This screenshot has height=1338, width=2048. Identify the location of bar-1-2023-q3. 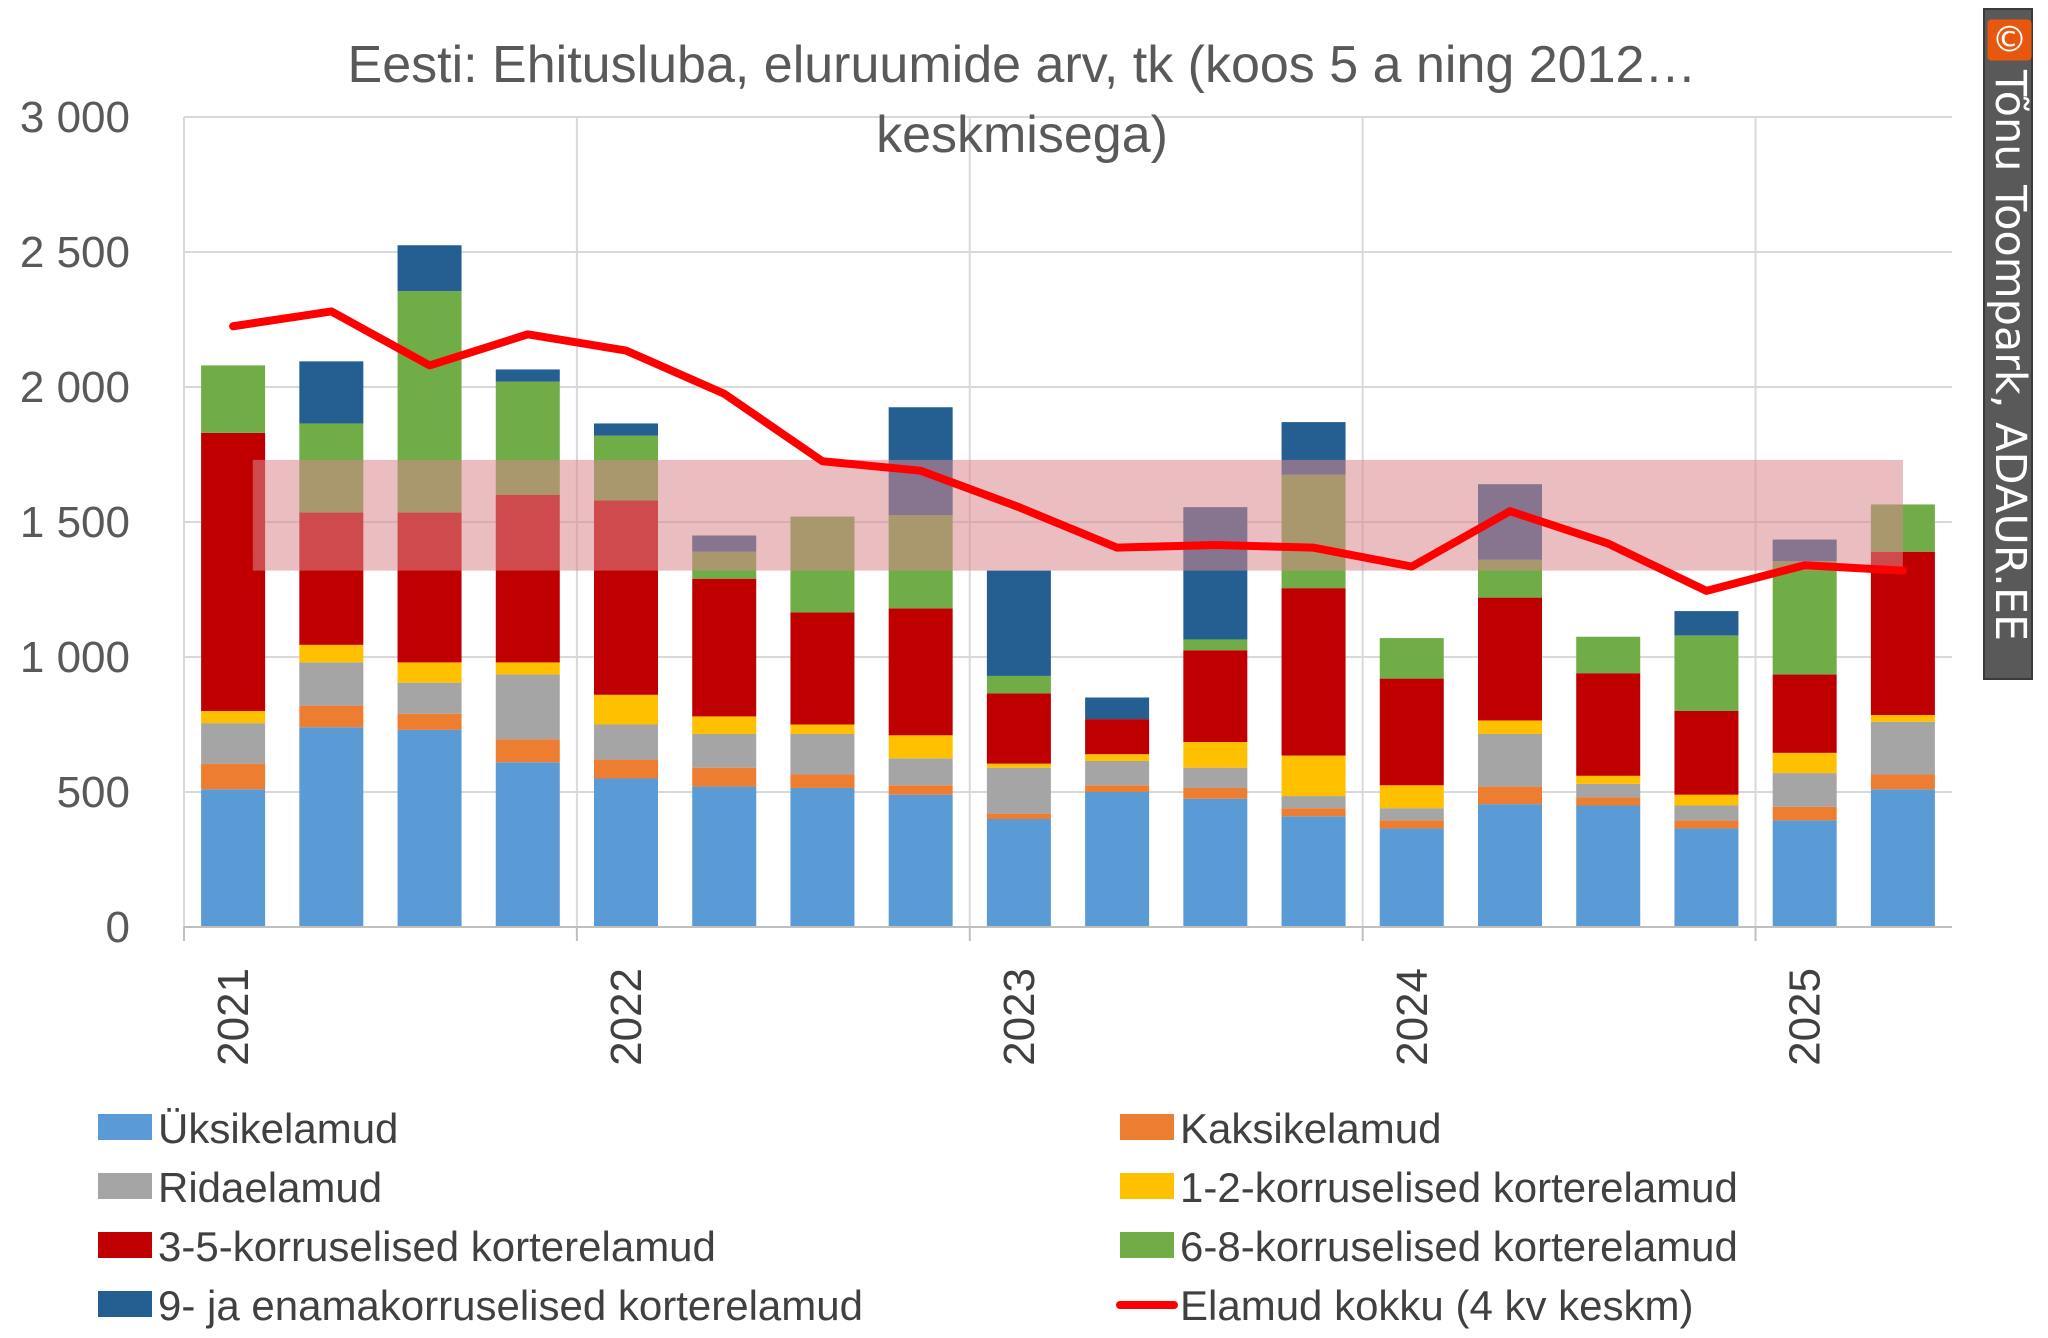
(1215, 862).